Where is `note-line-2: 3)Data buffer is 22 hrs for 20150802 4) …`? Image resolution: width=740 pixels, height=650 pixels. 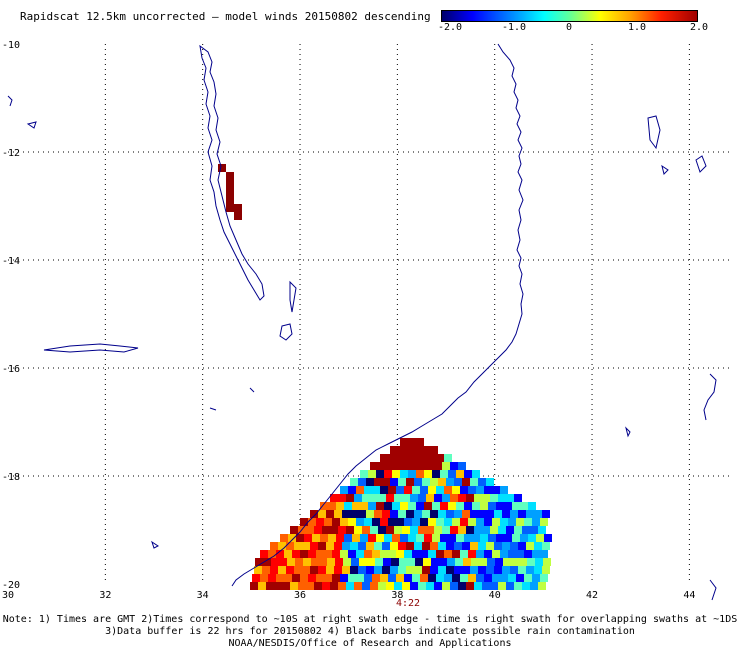 note-line-2: 3)Data buffer is 22 hrs for 20150802 4) … is located at coordinates (370, 631).